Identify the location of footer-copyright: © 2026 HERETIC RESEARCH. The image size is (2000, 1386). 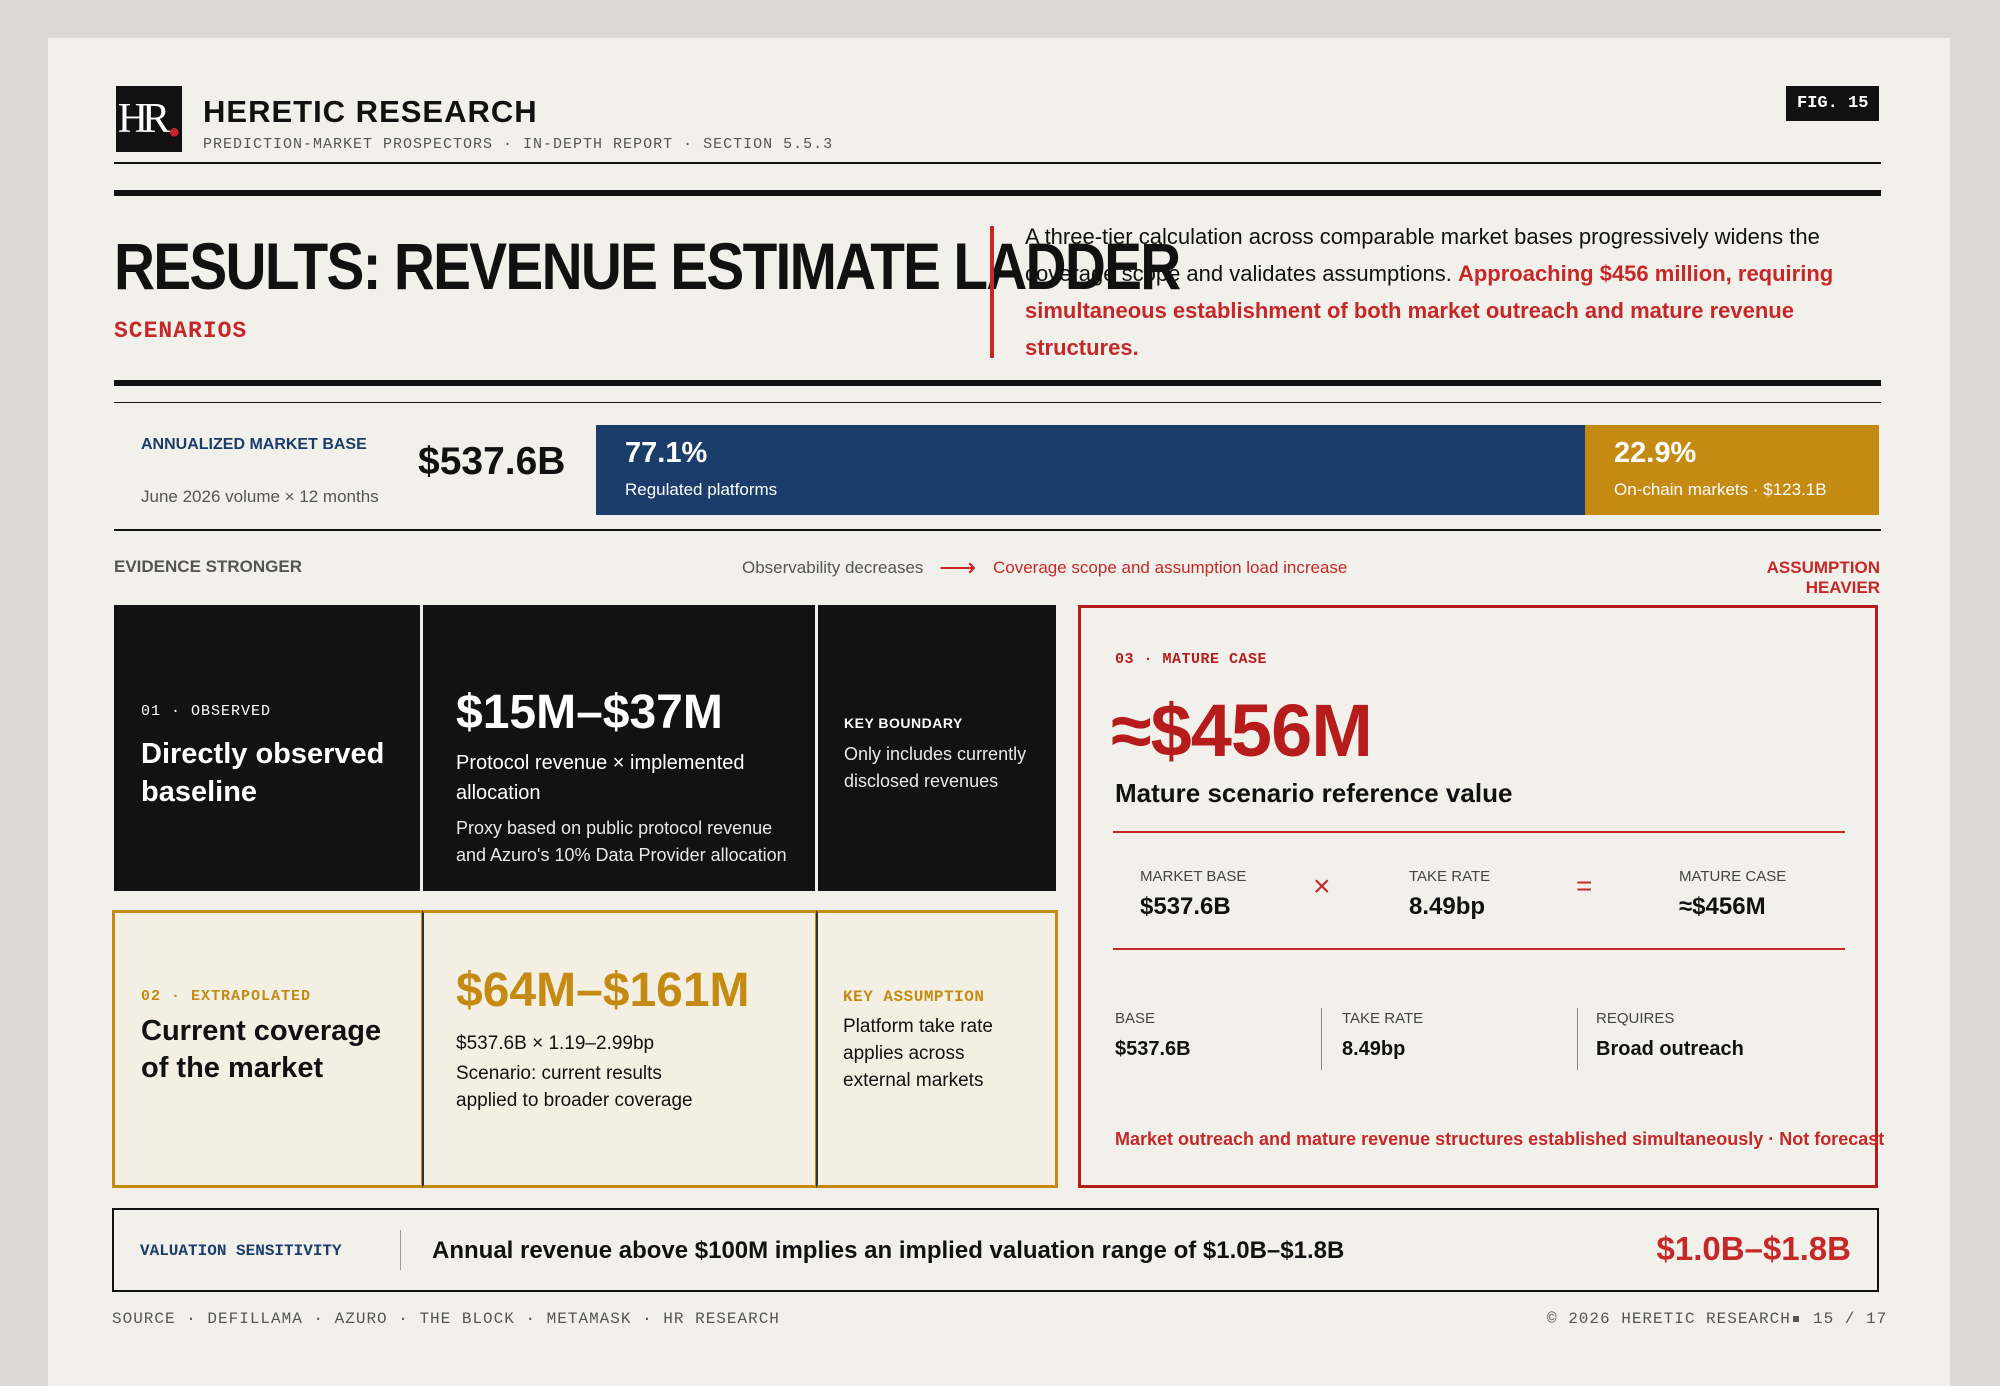
(1669, 1319).